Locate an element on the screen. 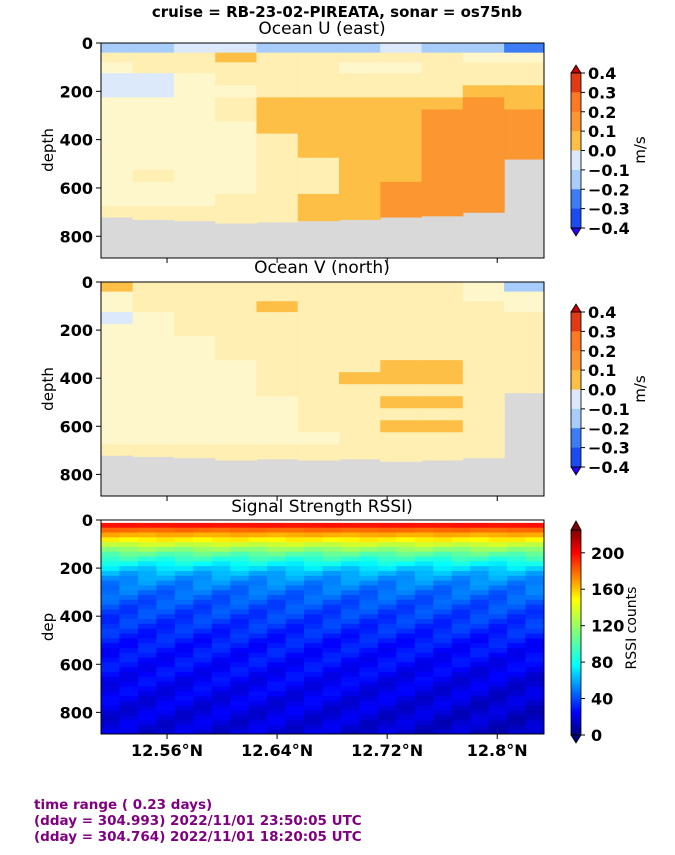 Image resolution: width=675 pixels, height=855 pixels. y-tick-label: 400 is located at coordinates (76, 616).